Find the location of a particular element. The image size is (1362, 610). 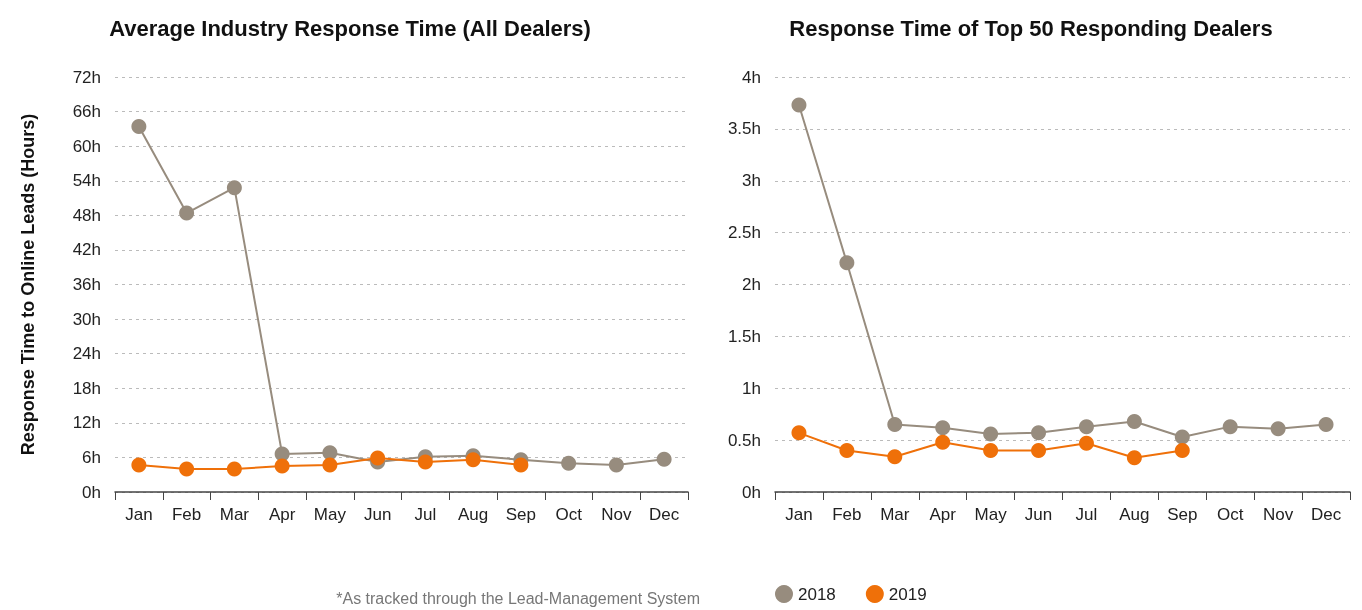

y-tick-label: 48h is located at coordinates (86, 215).